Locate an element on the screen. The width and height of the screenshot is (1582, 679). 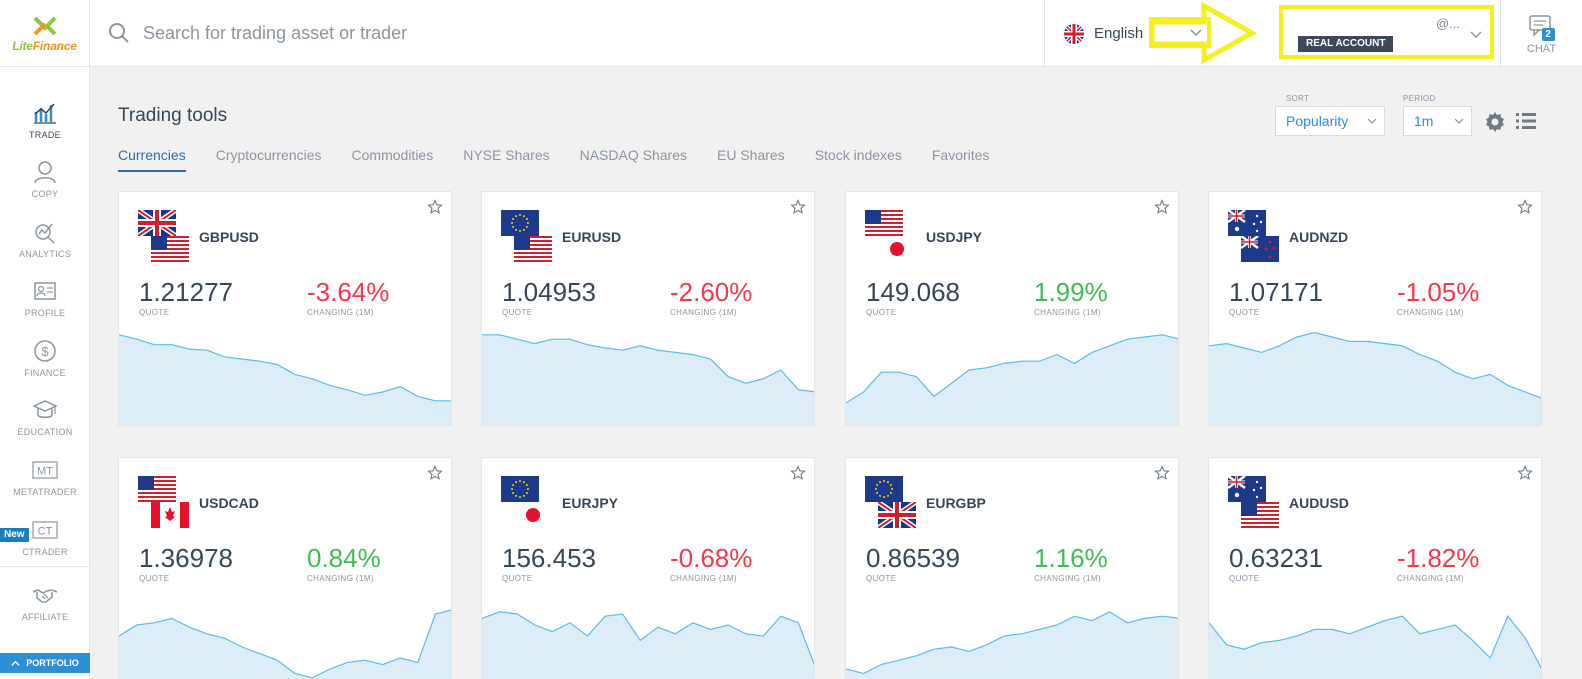
sidebar-item-trade: TRADE is located at coordinates (45, 128).